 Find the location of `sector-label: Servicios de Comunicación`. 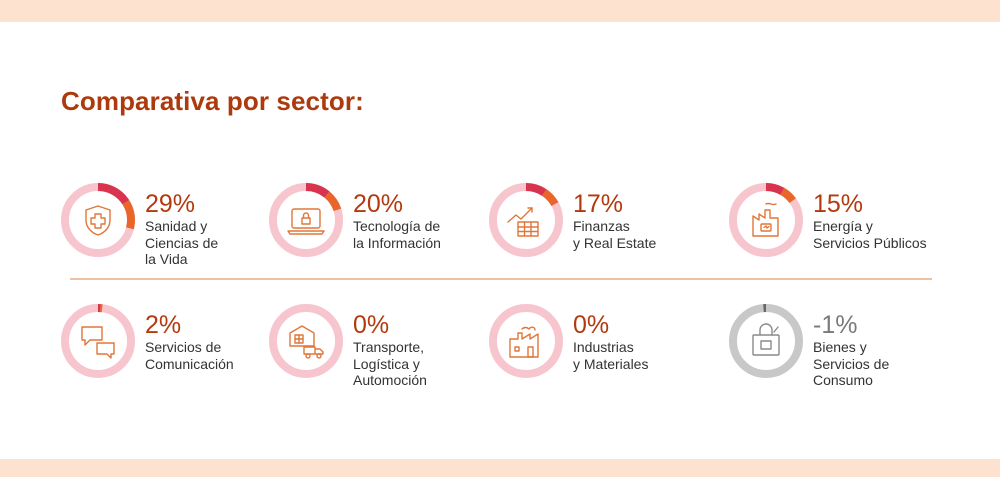

sector-label: Servicios de Comunicación is located at coordinates (189, 355).